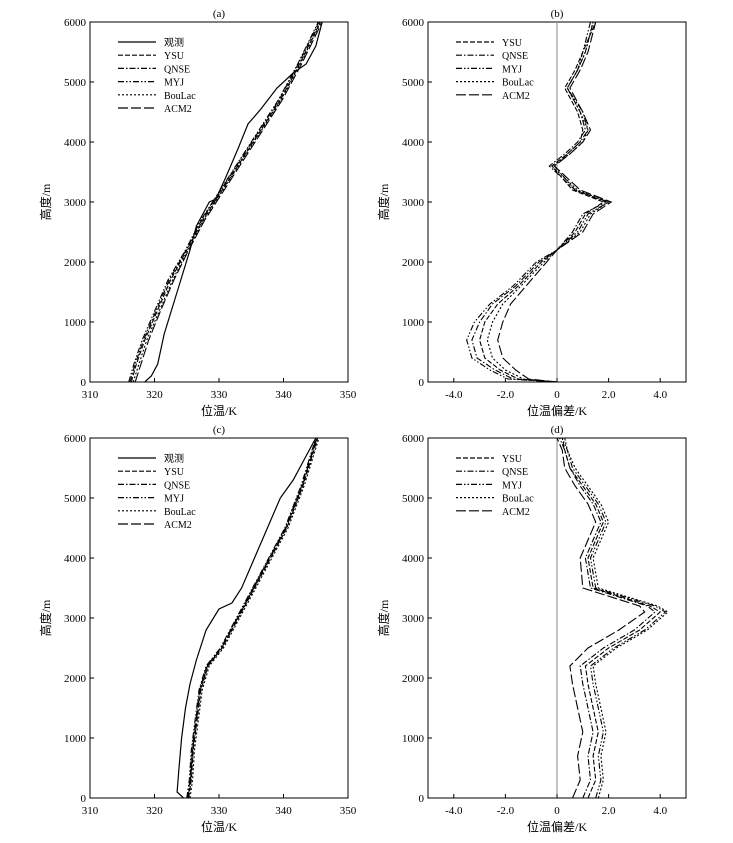 The width and height of the screenshot is (733, 843). I want to click on panel-label: (d), so click(557, 430).